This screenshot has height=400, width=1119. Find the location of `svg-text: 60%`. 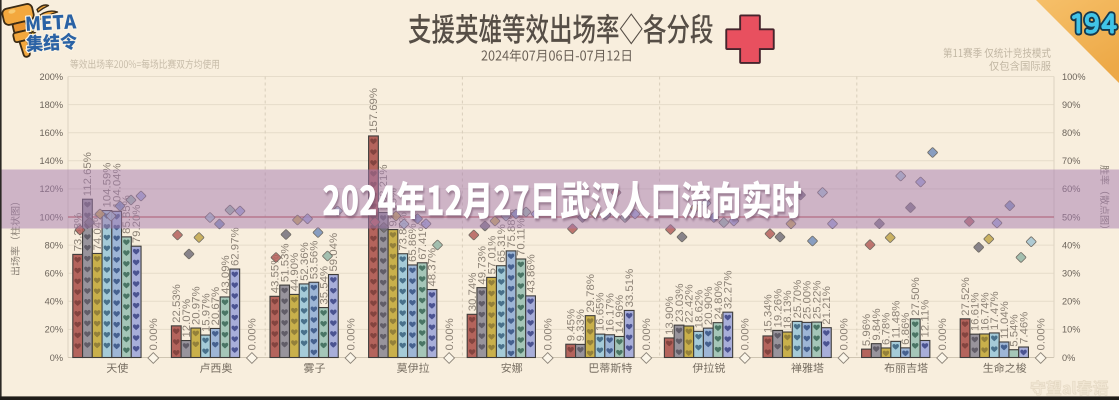

svg-text: 60% is located at coordinates (54, 274).